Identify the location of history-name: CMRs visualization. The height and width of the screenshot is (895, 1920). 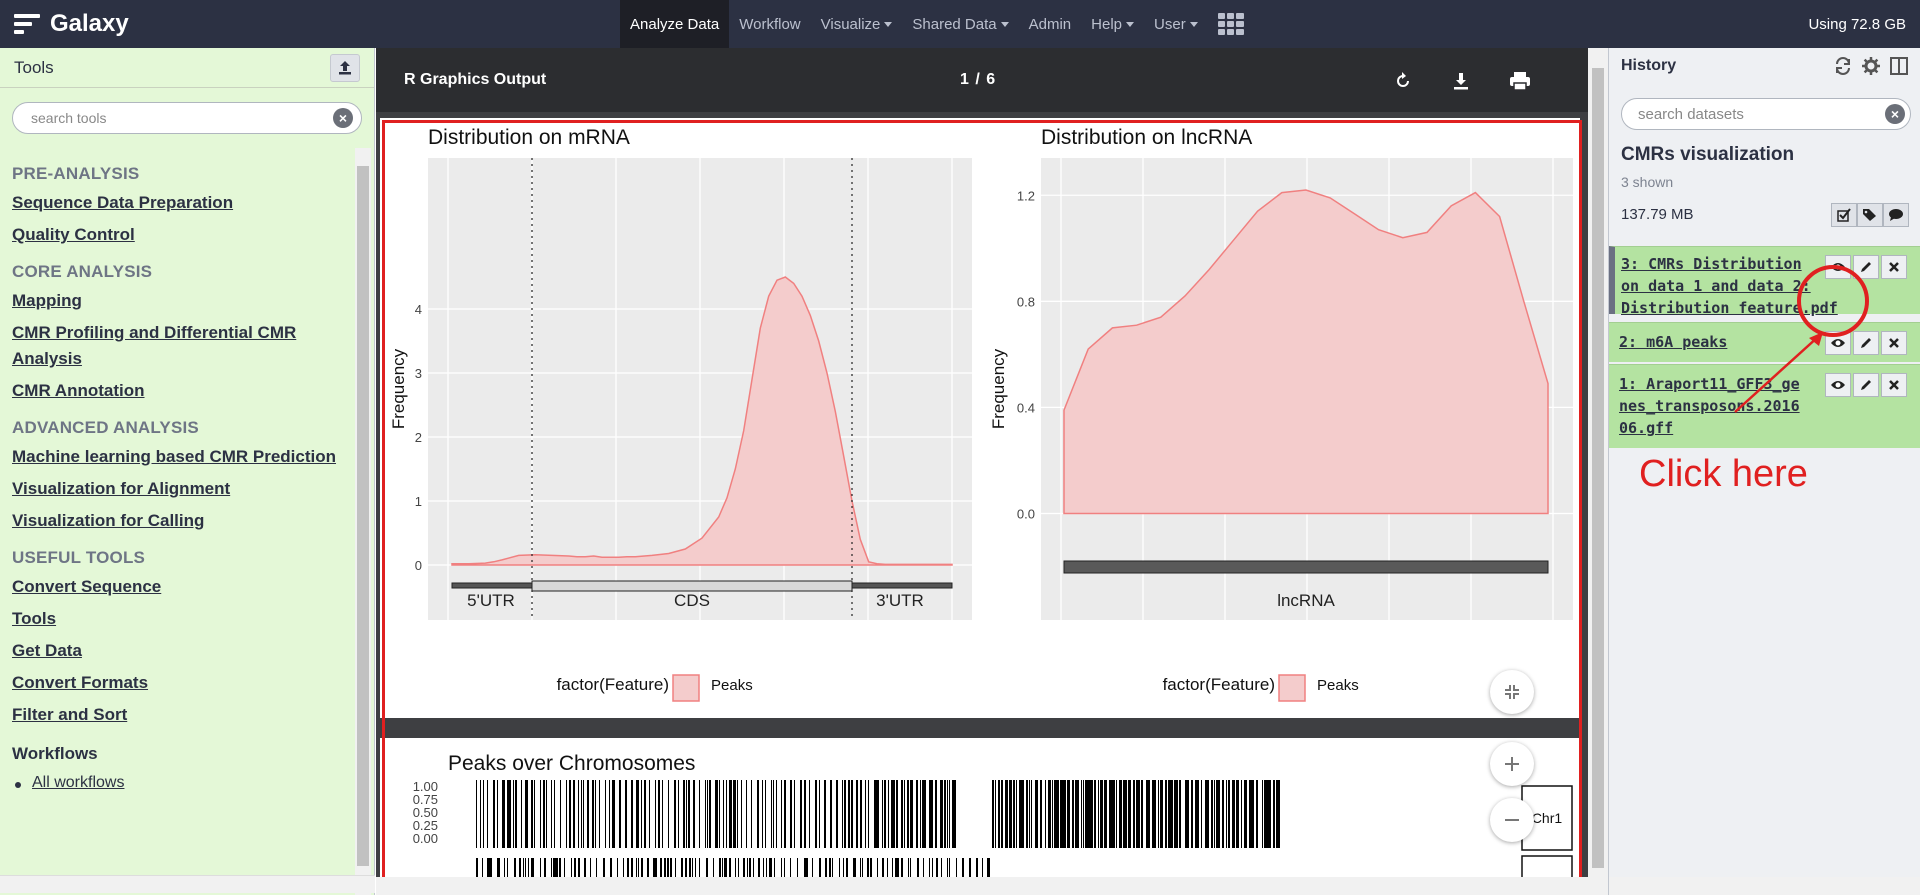
(1708, 154).